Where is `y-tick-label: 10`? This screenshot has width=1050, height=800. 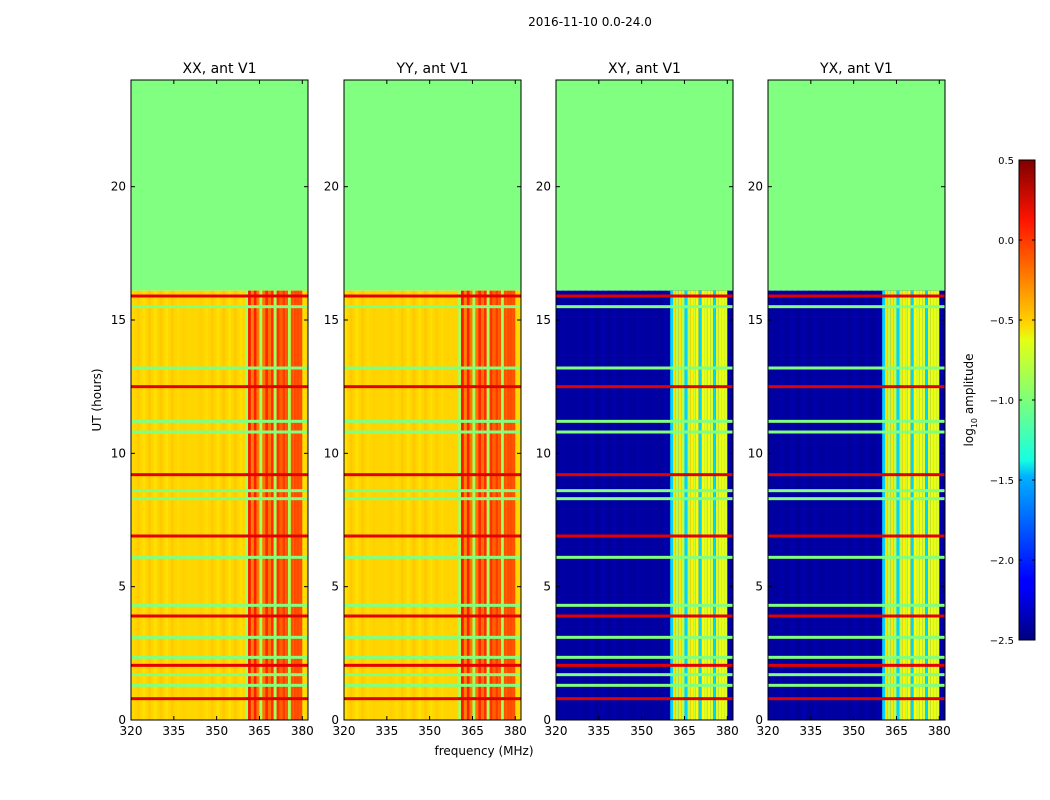
y-tick-label: 10 is located at coordinates (543, 453).